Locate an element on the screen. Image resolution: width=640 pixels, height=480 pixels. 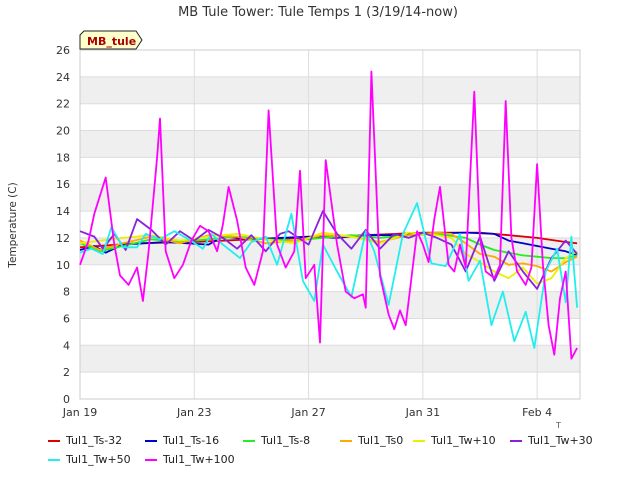
legend-label: Tul1_Tw+10 is located at coordinates (463, 440).